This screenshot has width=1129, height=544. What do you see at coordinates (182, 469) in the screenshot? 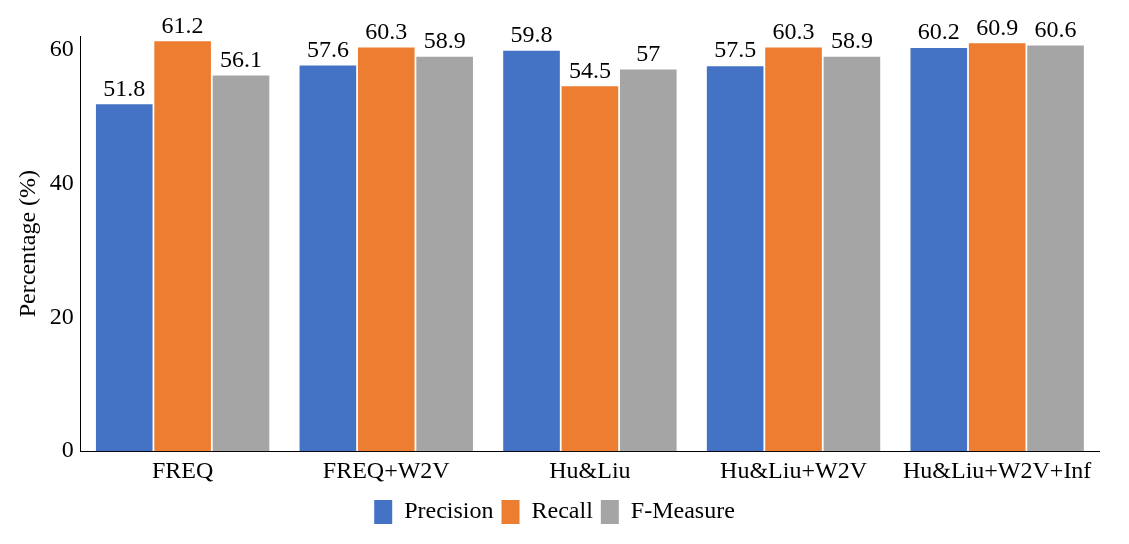
I see `x-tick-label: FREQ` at bounding box center [182, 469].